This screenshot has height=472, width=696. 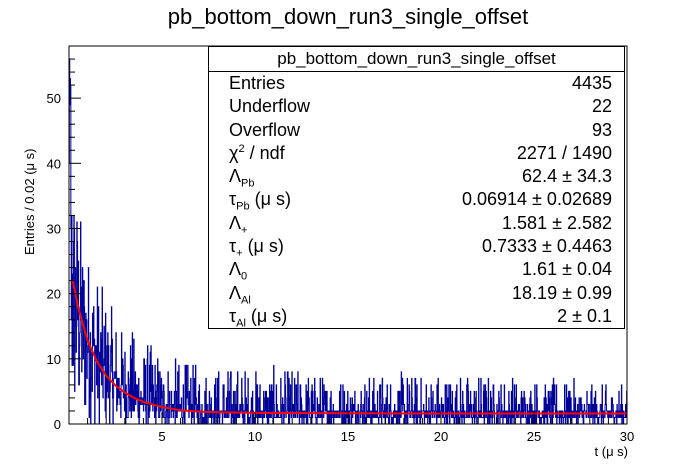 I want to click on stats-value: 1.581 ± 2.582, so click(x=557, y=222).